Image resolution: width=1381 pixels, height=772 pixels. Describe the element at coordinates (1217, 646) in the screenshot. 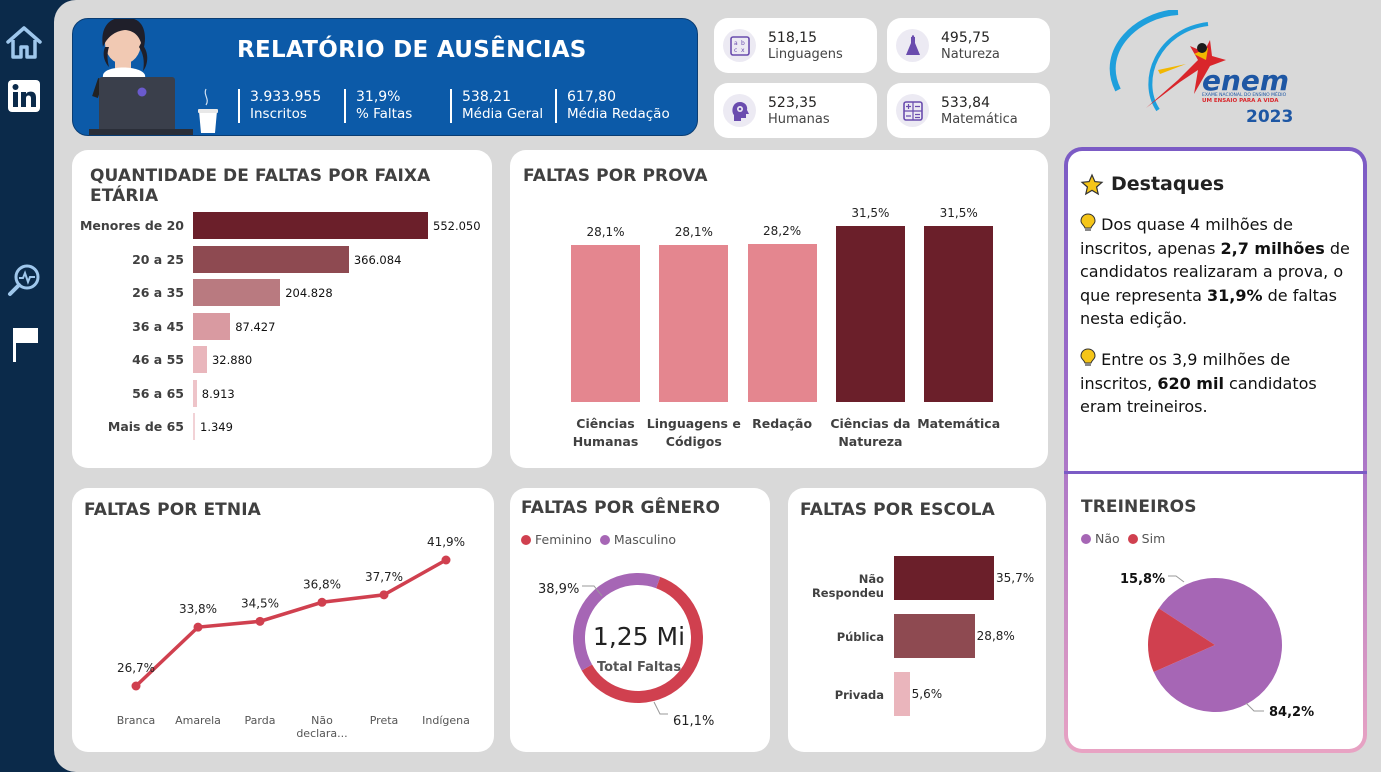

I see `treineiros-pie-chart: 15,8% 84,2%` at that location.